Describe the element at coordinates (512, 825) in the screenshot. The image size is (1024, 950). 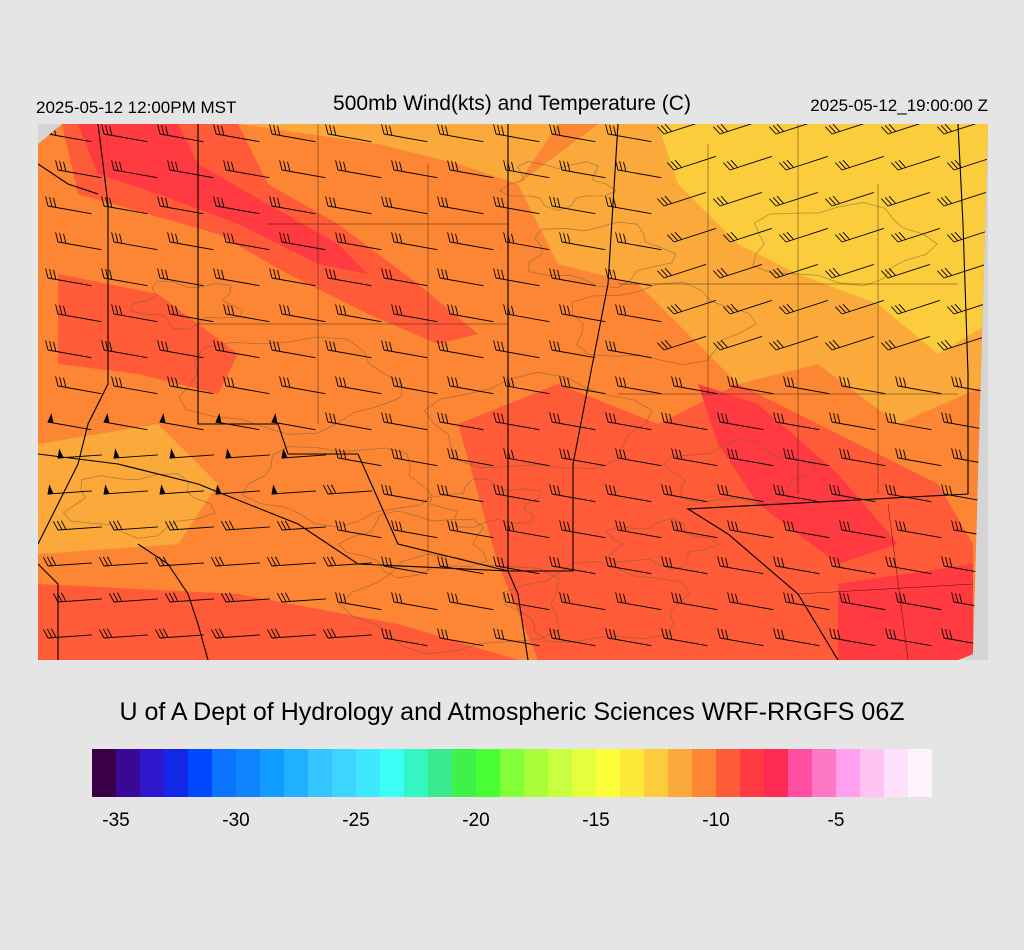
I see `colorbar-tick-labels: -35 -30 -25 -20 -15 -10 -5` at that location.